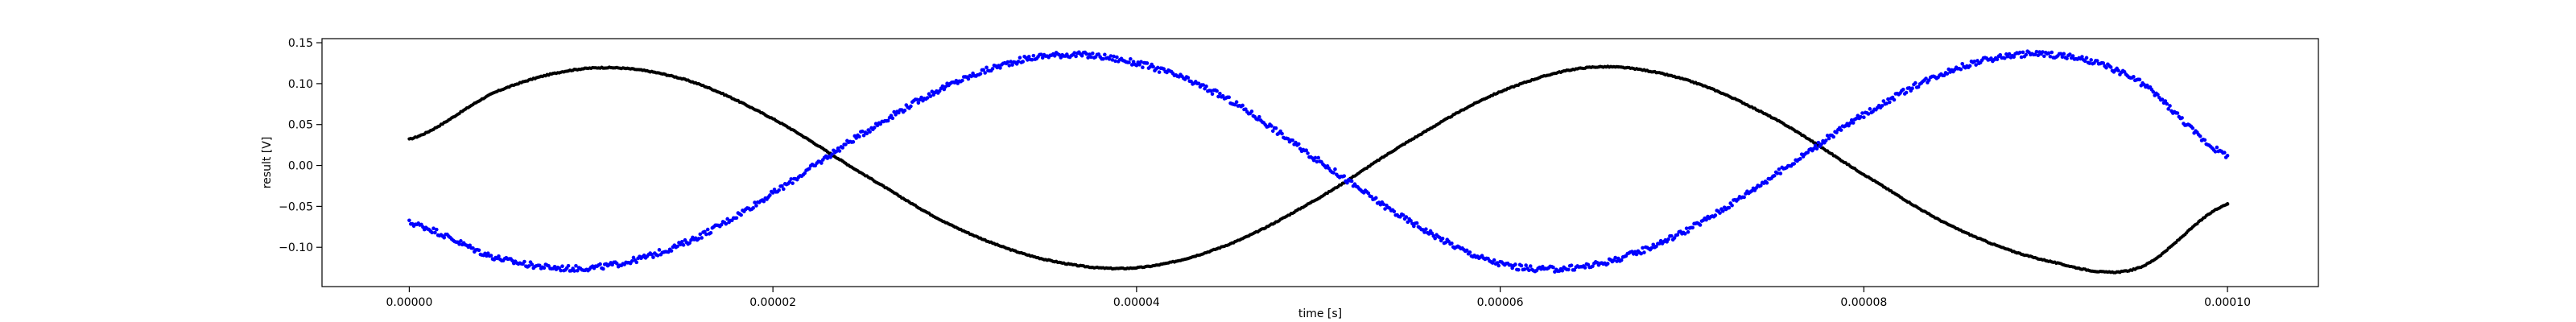  I want to click on x-tick-label: 0.00000, so click(409, 302).